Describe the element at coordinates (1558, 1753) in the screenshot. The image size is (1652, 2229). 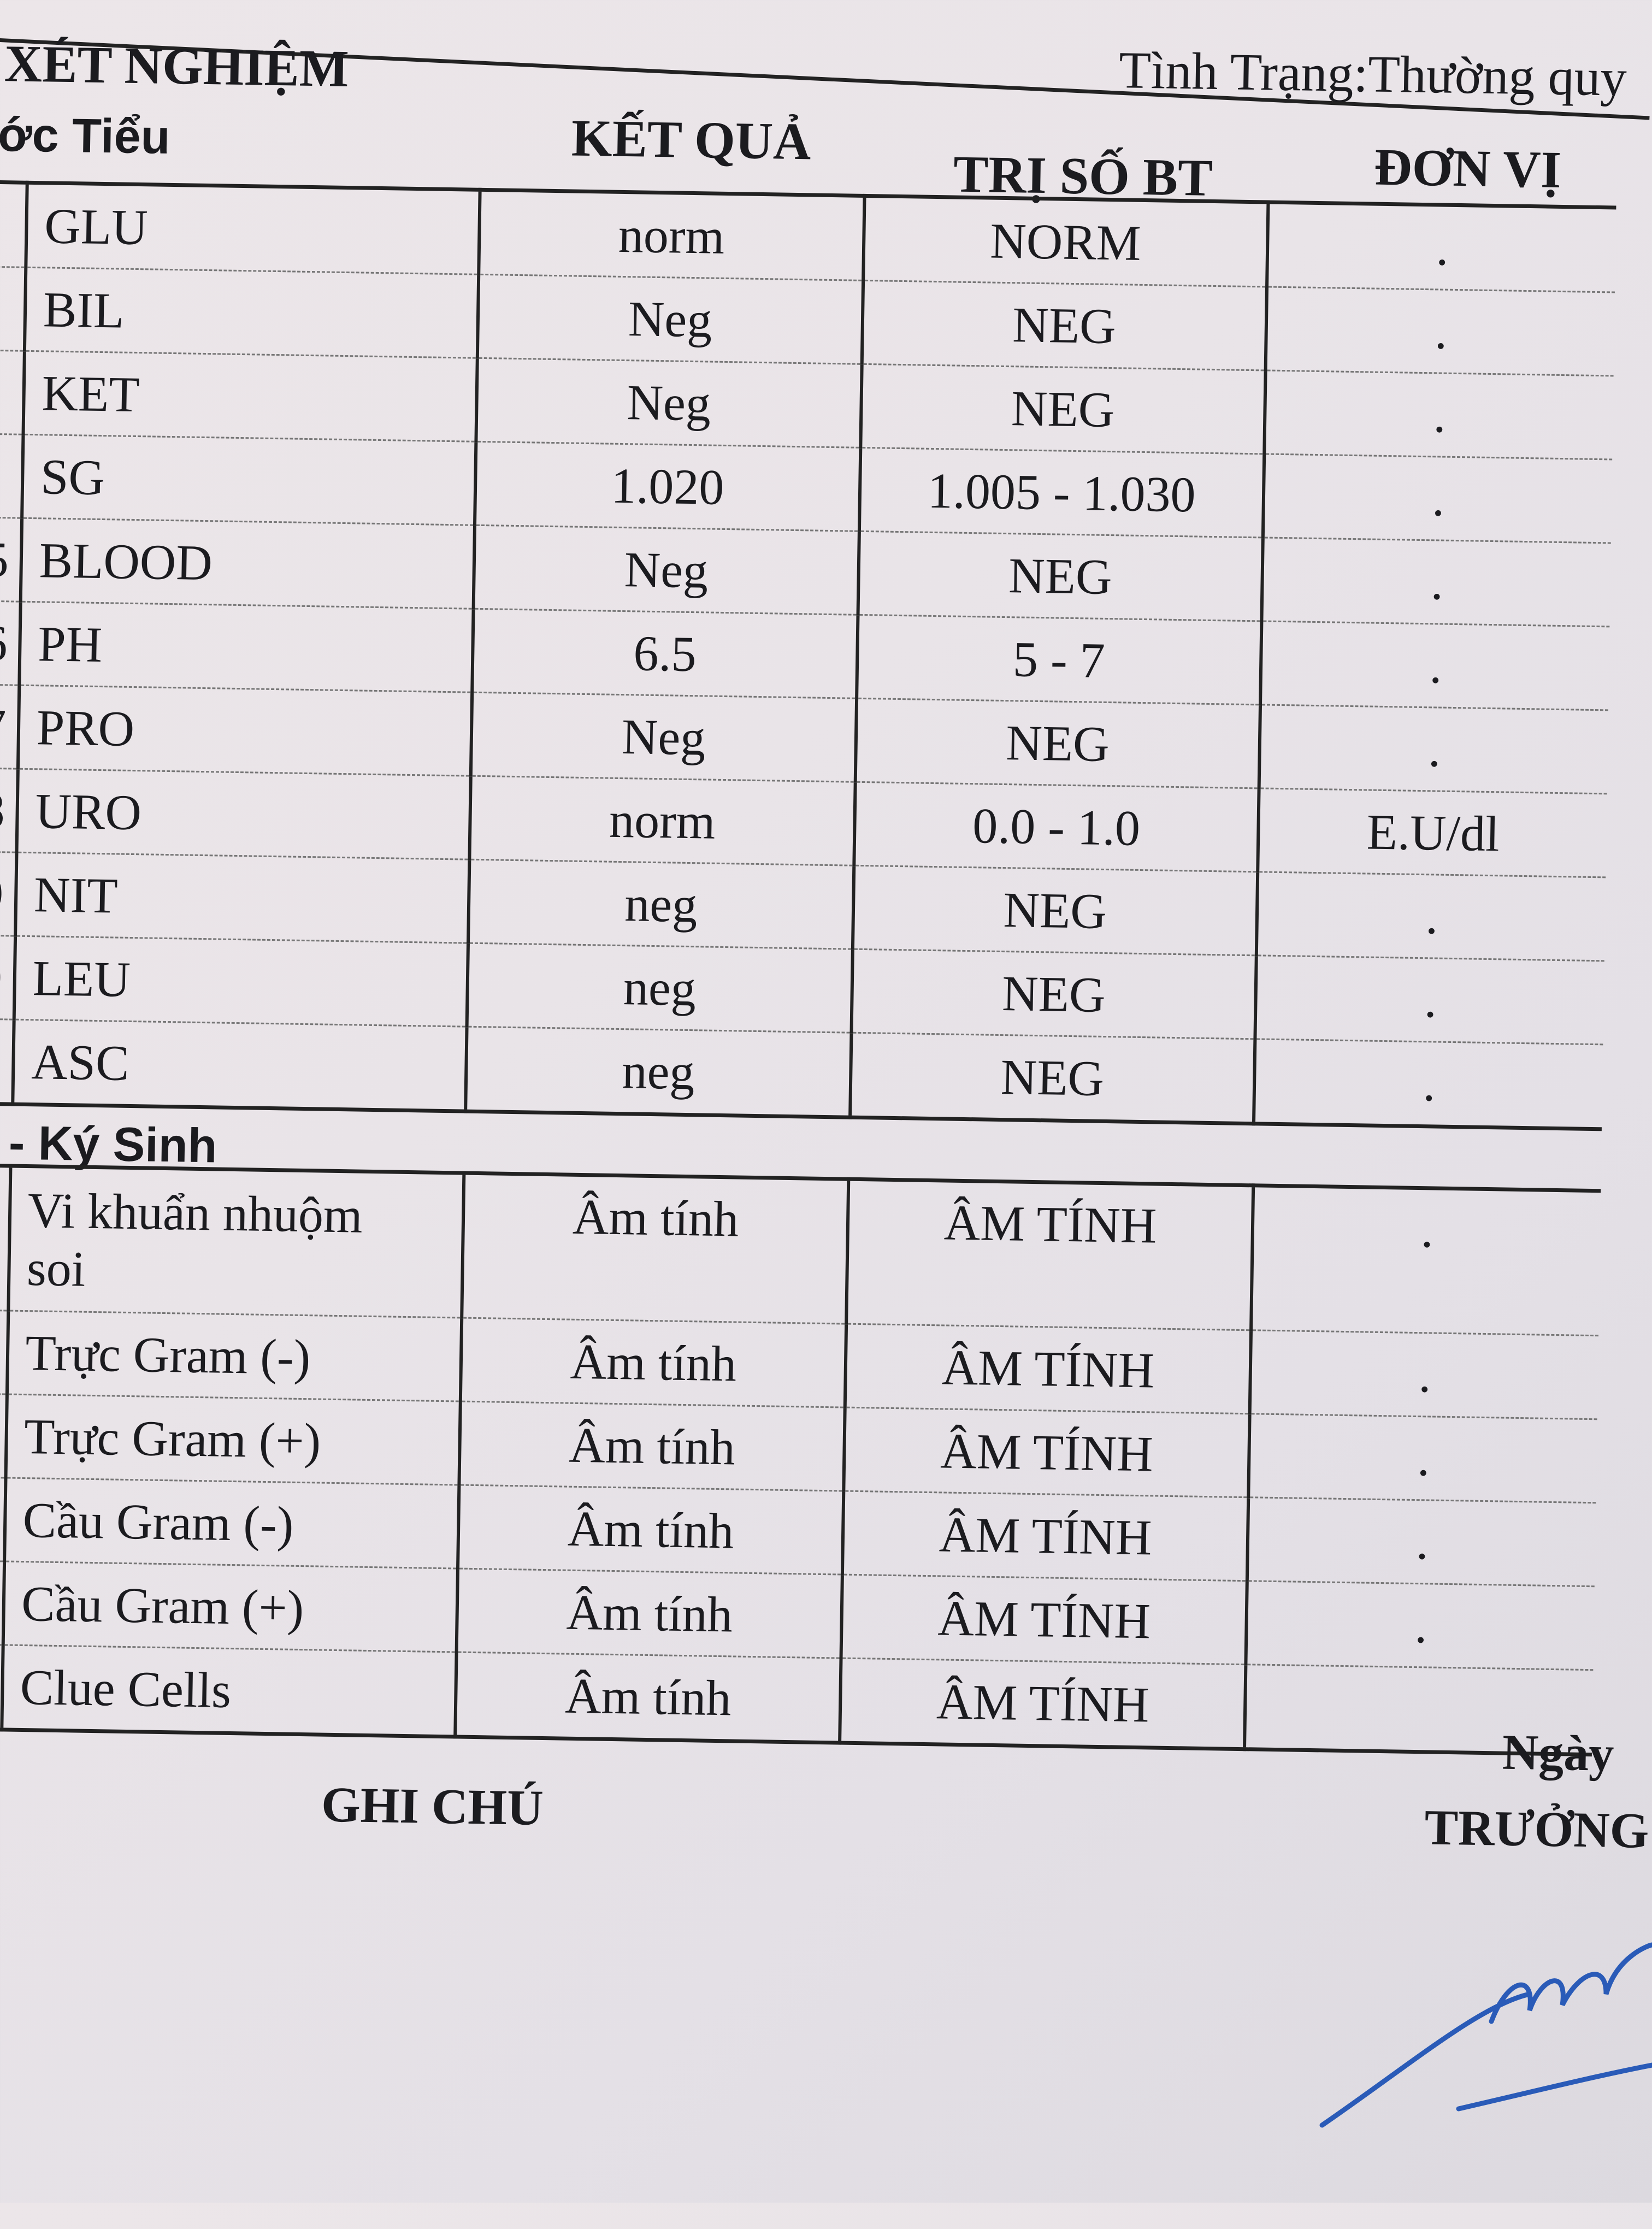
I see `date-label: Ngày` at that location.